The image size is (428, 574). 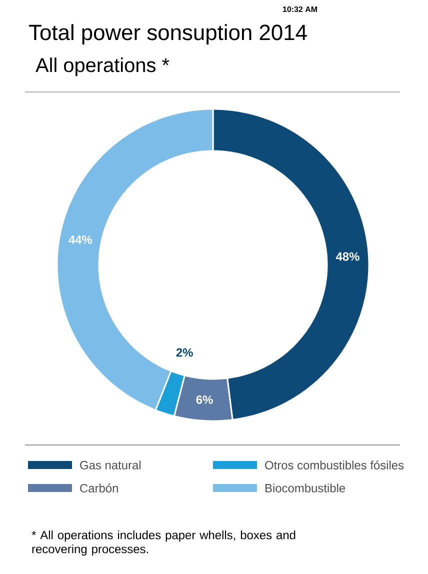 I want to click on text: * All operations includes paper whells, boxes and recovering processes., so click(x=164, y=543).